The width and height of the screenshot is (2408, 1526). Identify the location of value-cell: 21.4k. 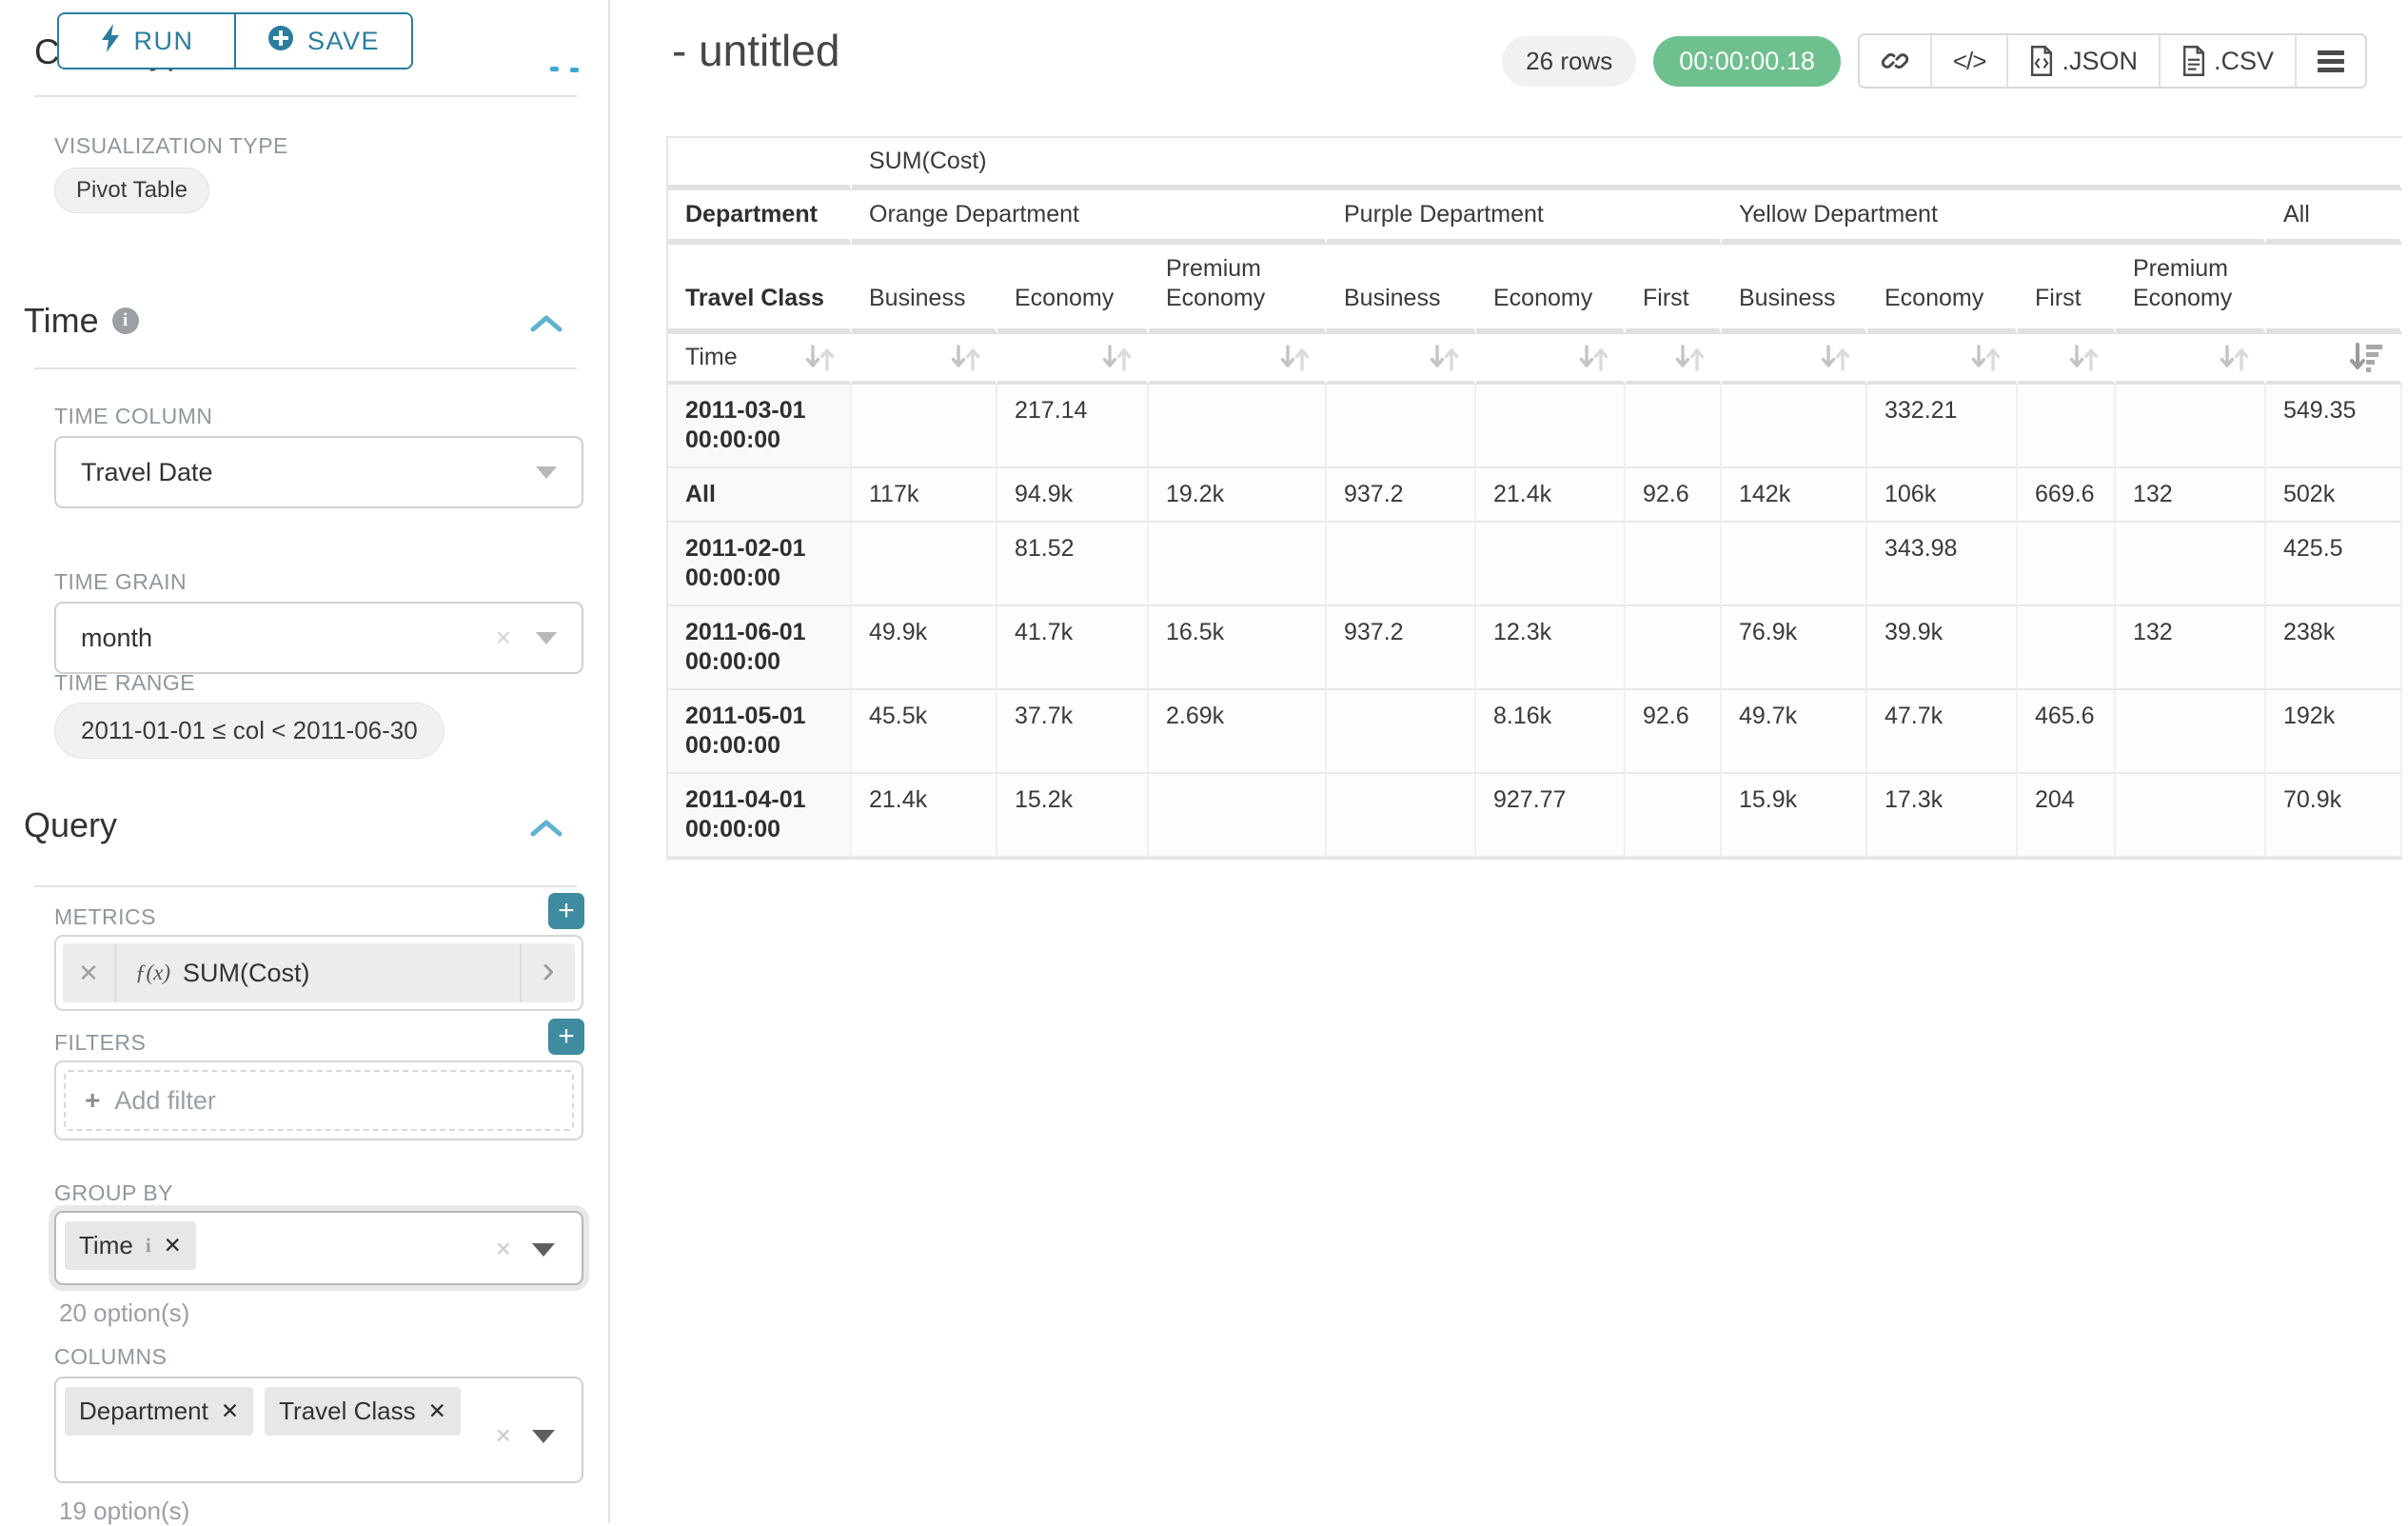
(924, 816).